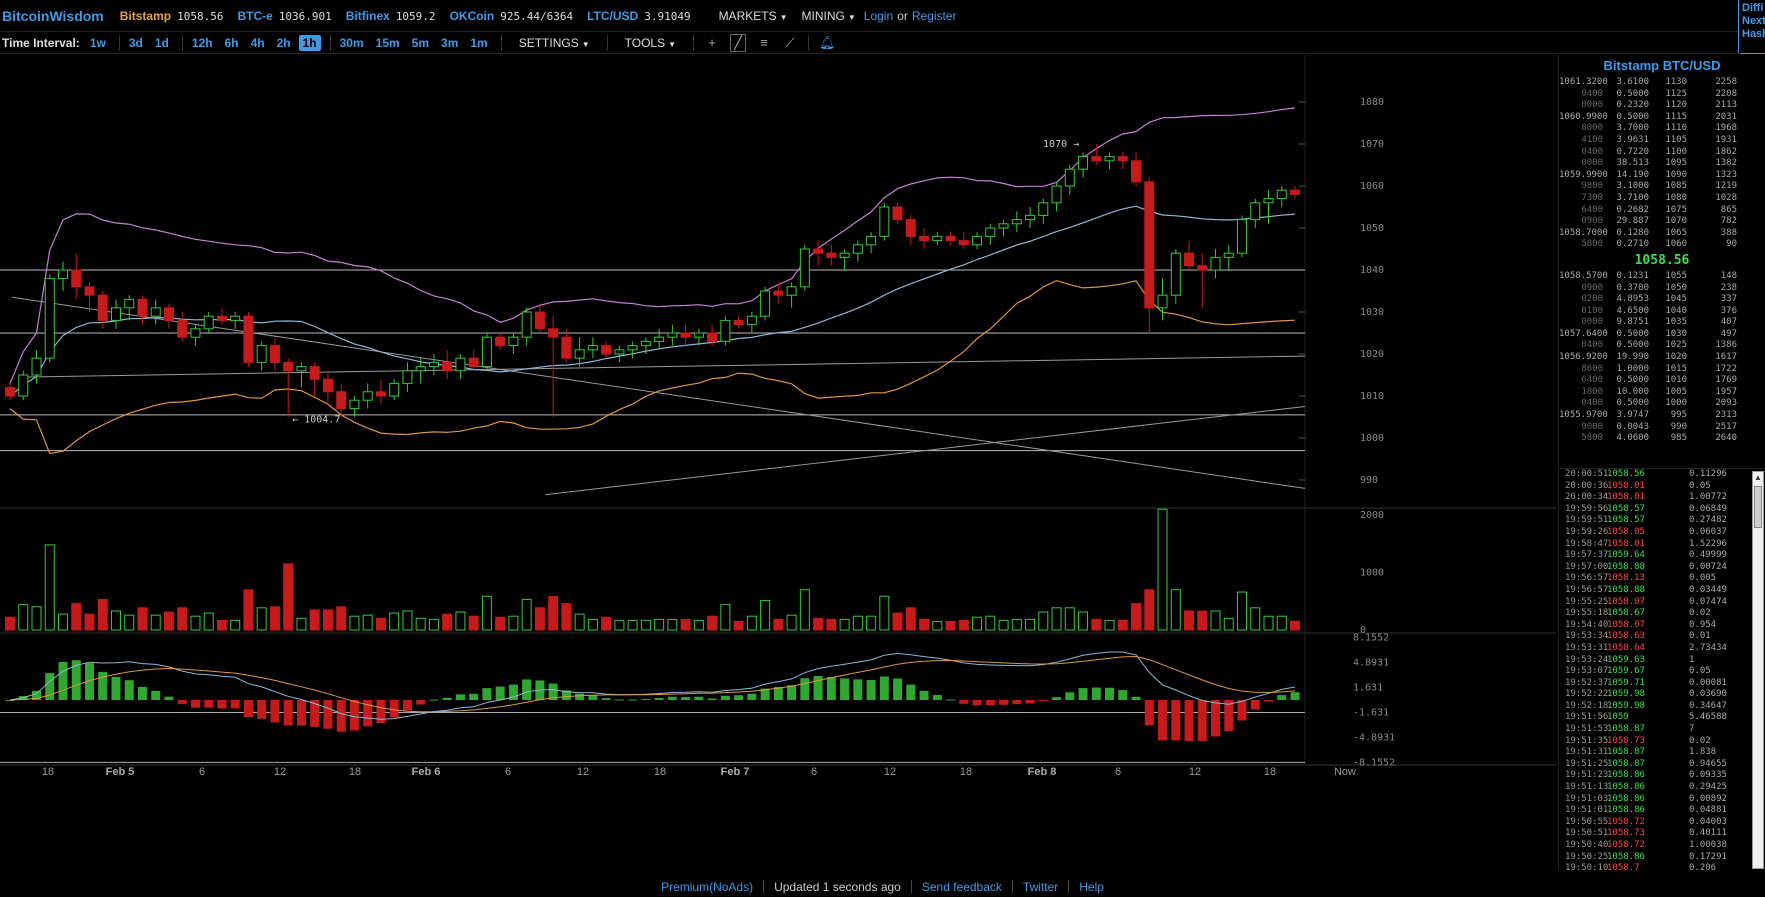  I want to click on hashrate-link: Hash, so click(1753, 34).